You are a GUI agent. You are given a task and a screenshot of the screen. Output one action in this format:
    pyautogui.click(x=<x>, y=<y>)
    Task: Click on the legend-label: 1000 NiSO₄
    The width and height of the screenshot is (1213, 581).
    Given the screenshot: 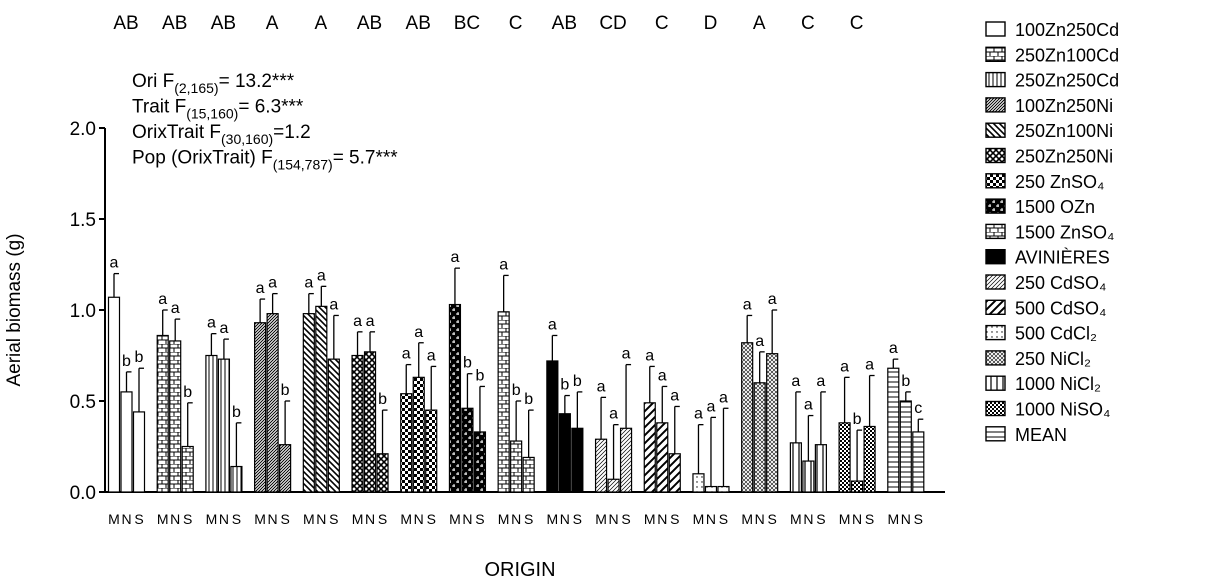 What is the action you would take?
    pyautogui.click(x=1062, y=410)
    